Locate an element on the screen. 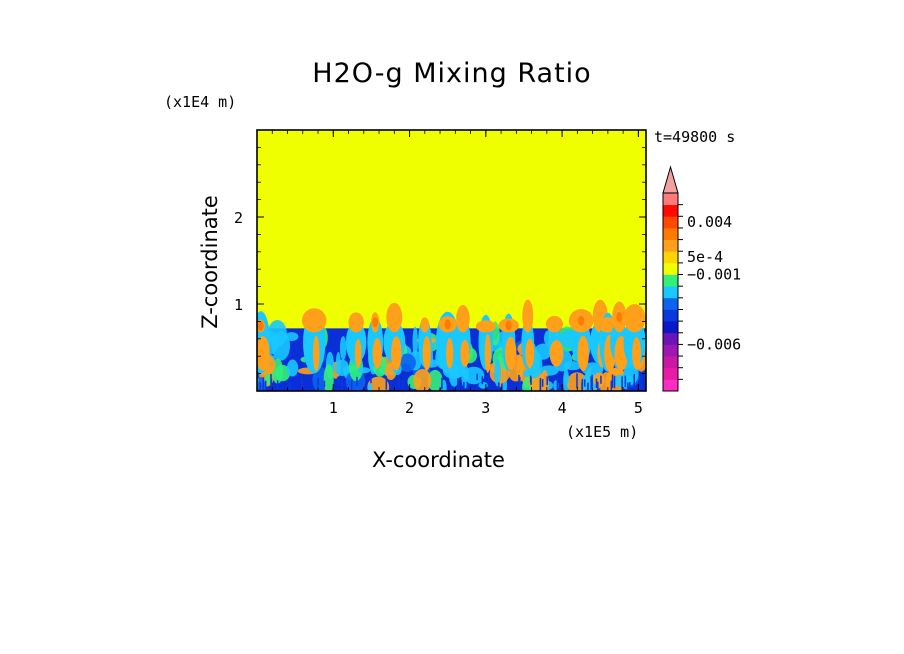  time-label: t=49800 s is located at coordinates (695, 137).